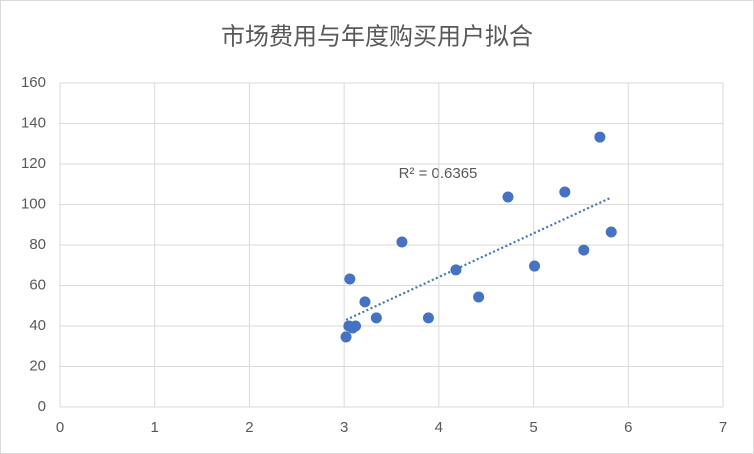  Describe the element at coordinates (37, 284) in the screenshot. I see `y-tick-label: 60` at that location.